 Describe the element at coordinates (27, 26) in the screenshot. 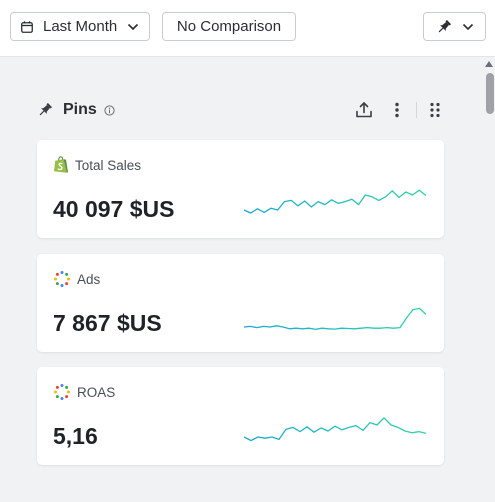

I see `calendar-icon` at that location.